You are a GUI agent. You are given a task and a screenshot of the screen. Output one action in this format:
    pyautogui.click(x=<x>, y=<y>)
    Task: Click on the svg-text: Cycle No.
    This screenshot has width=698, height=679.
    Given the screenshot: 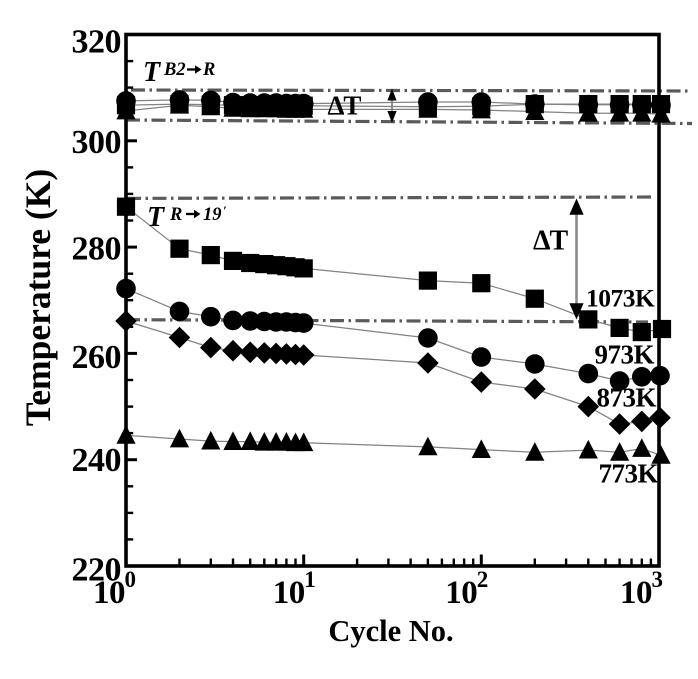 What is the action you would take?
    pyautogui.click(x=390, y=631)
    